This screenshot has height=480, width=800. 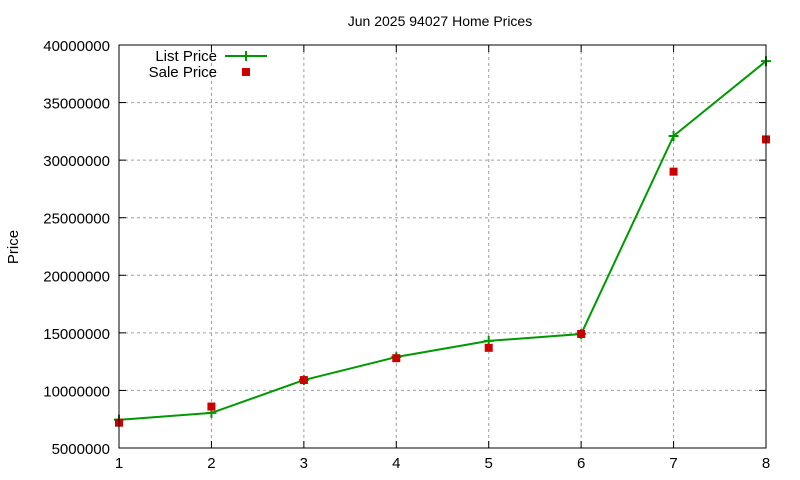 What do you see at coordinates (76, 219) in the screenshot?
I see `y-tick-label: 25000000` at bounding box center [76, 219].